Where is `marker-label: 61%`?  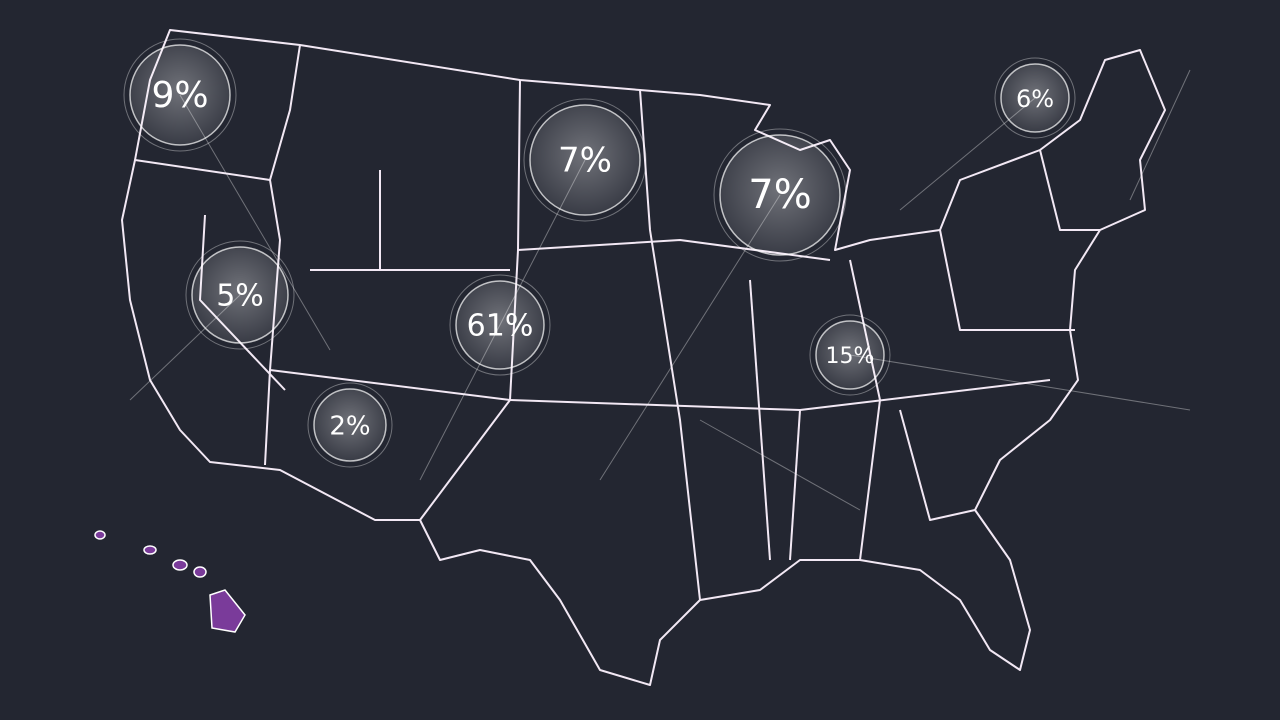
marker-label: 61% is located at coordinates (500, 326).